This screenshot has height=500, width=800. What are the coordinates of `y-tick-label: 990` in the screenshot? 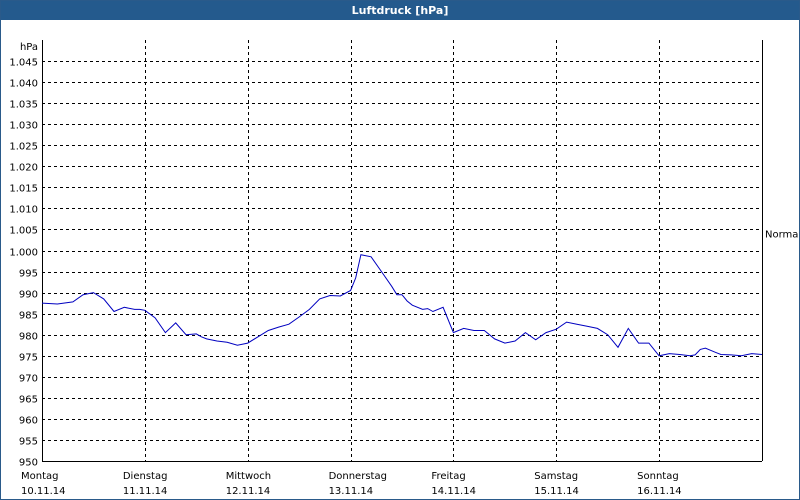 It's located at (28, 295).